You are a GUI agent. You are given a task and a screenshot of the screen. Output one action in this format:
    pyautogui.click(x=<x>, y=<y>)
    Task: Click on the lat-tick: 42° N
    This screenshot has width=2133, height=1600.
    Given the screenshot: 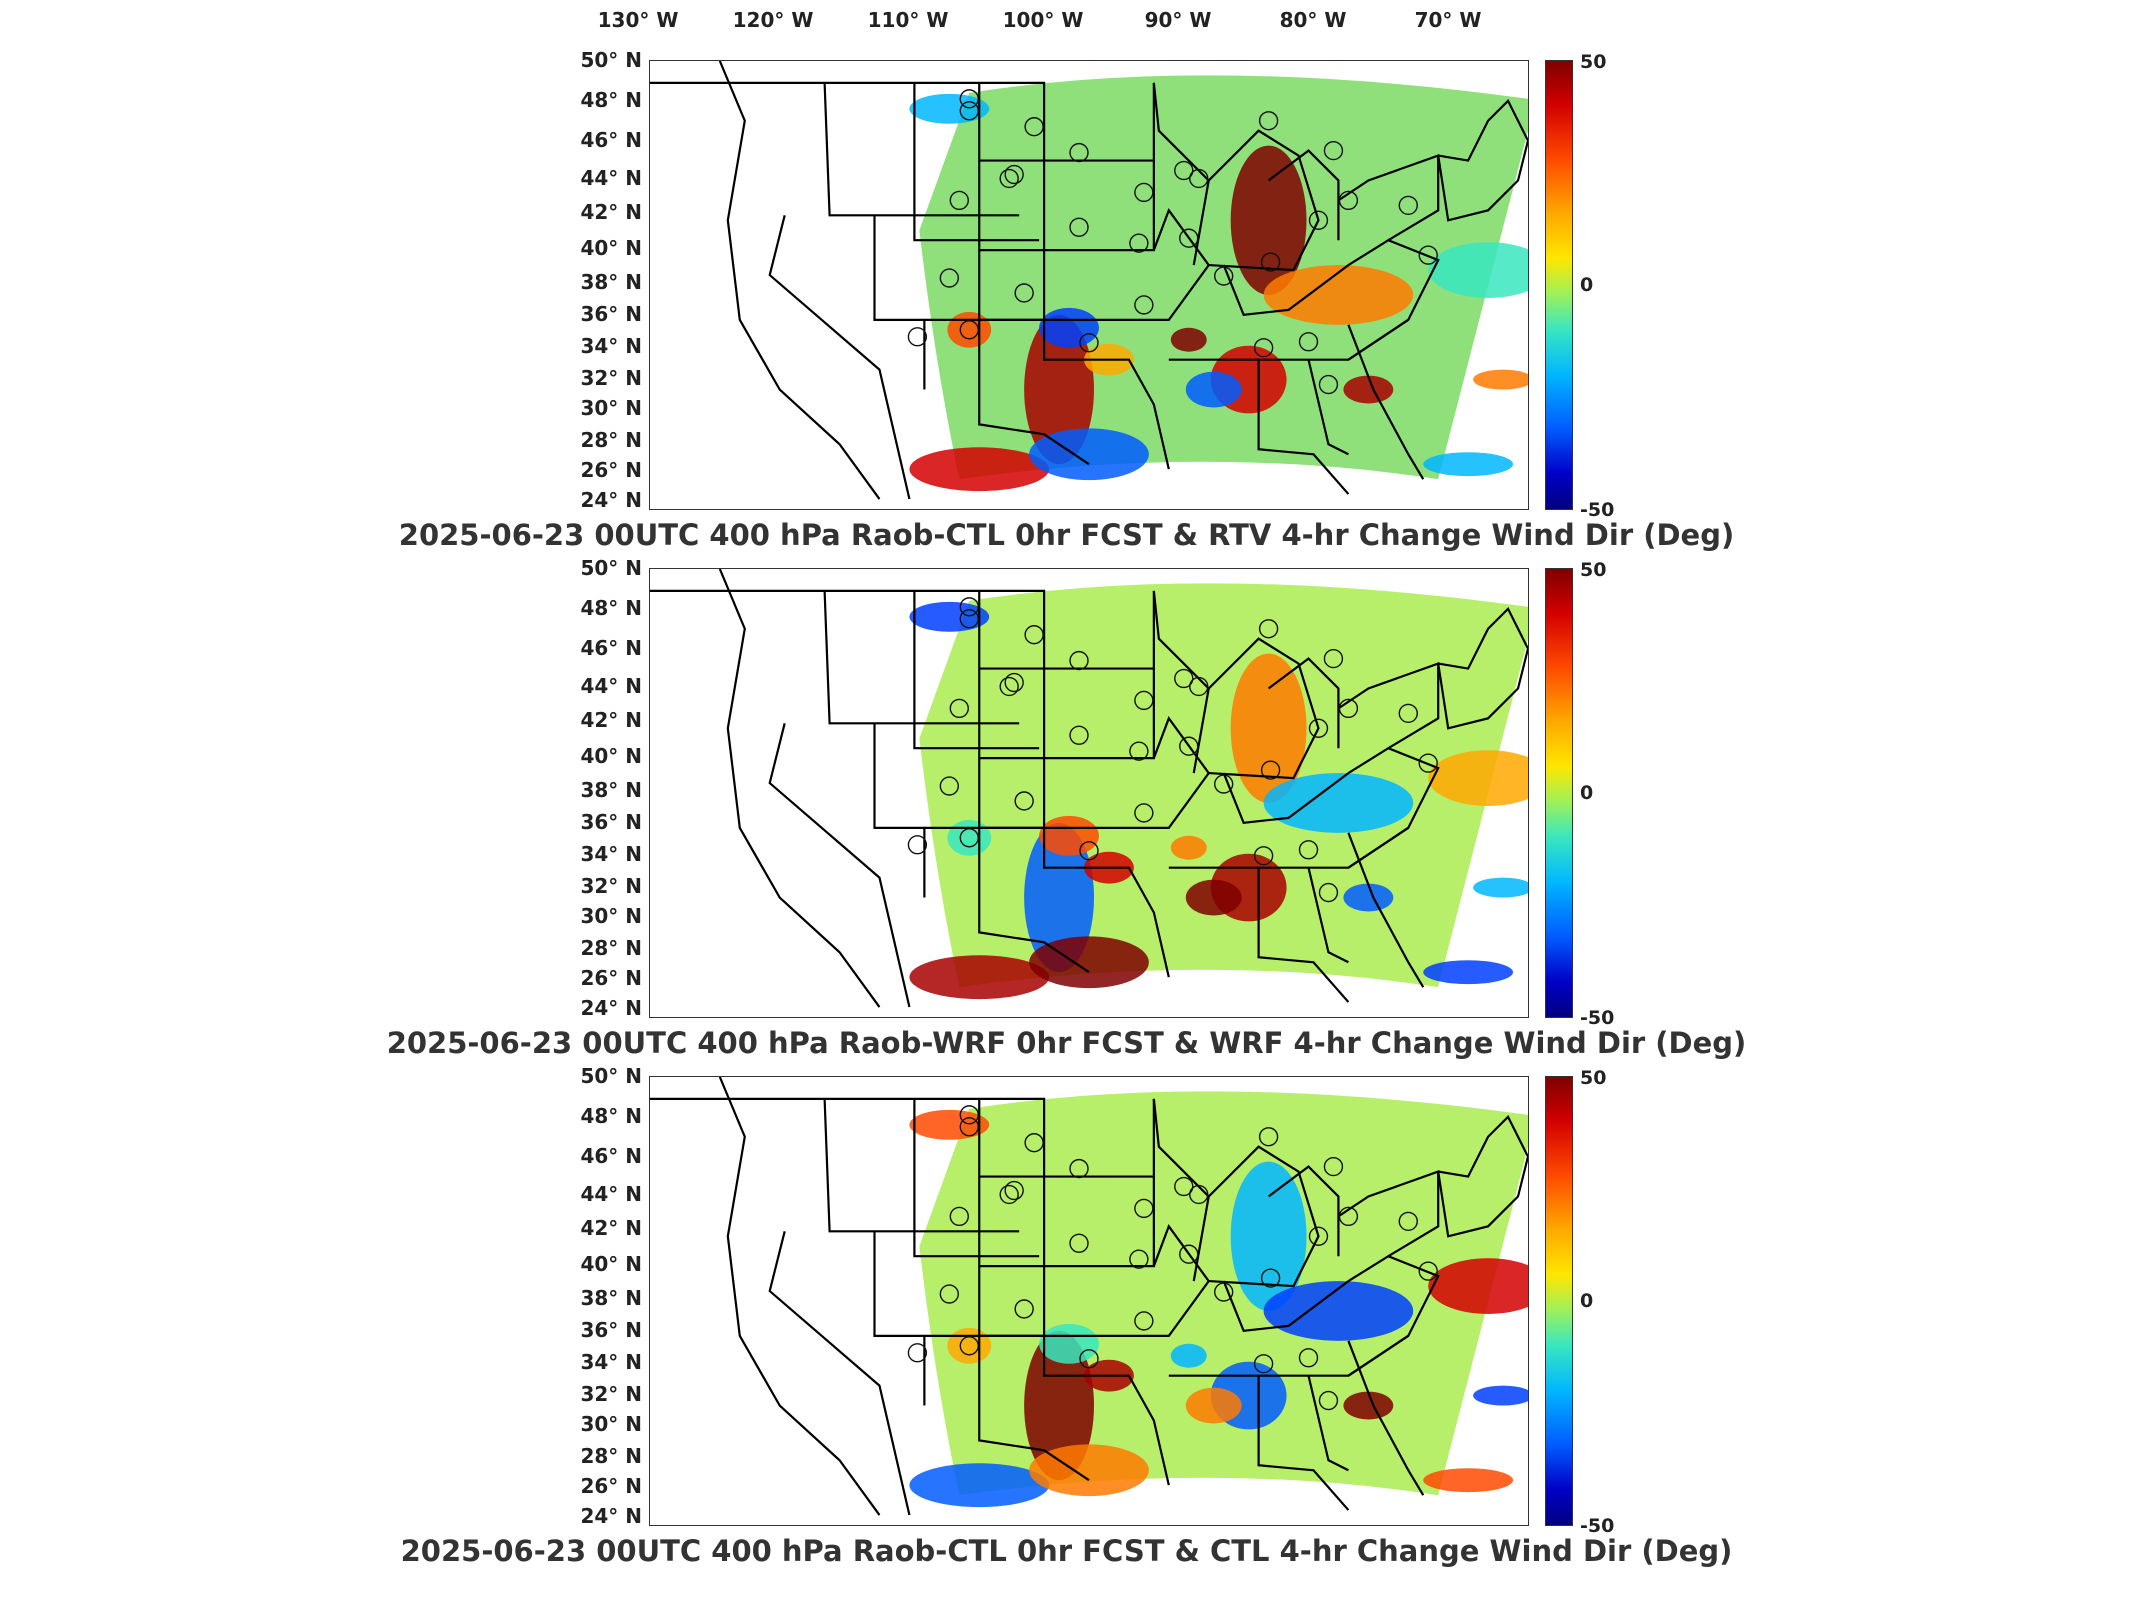 What is the action you would take?
    pyautogui.click(x=611, y=720)
    